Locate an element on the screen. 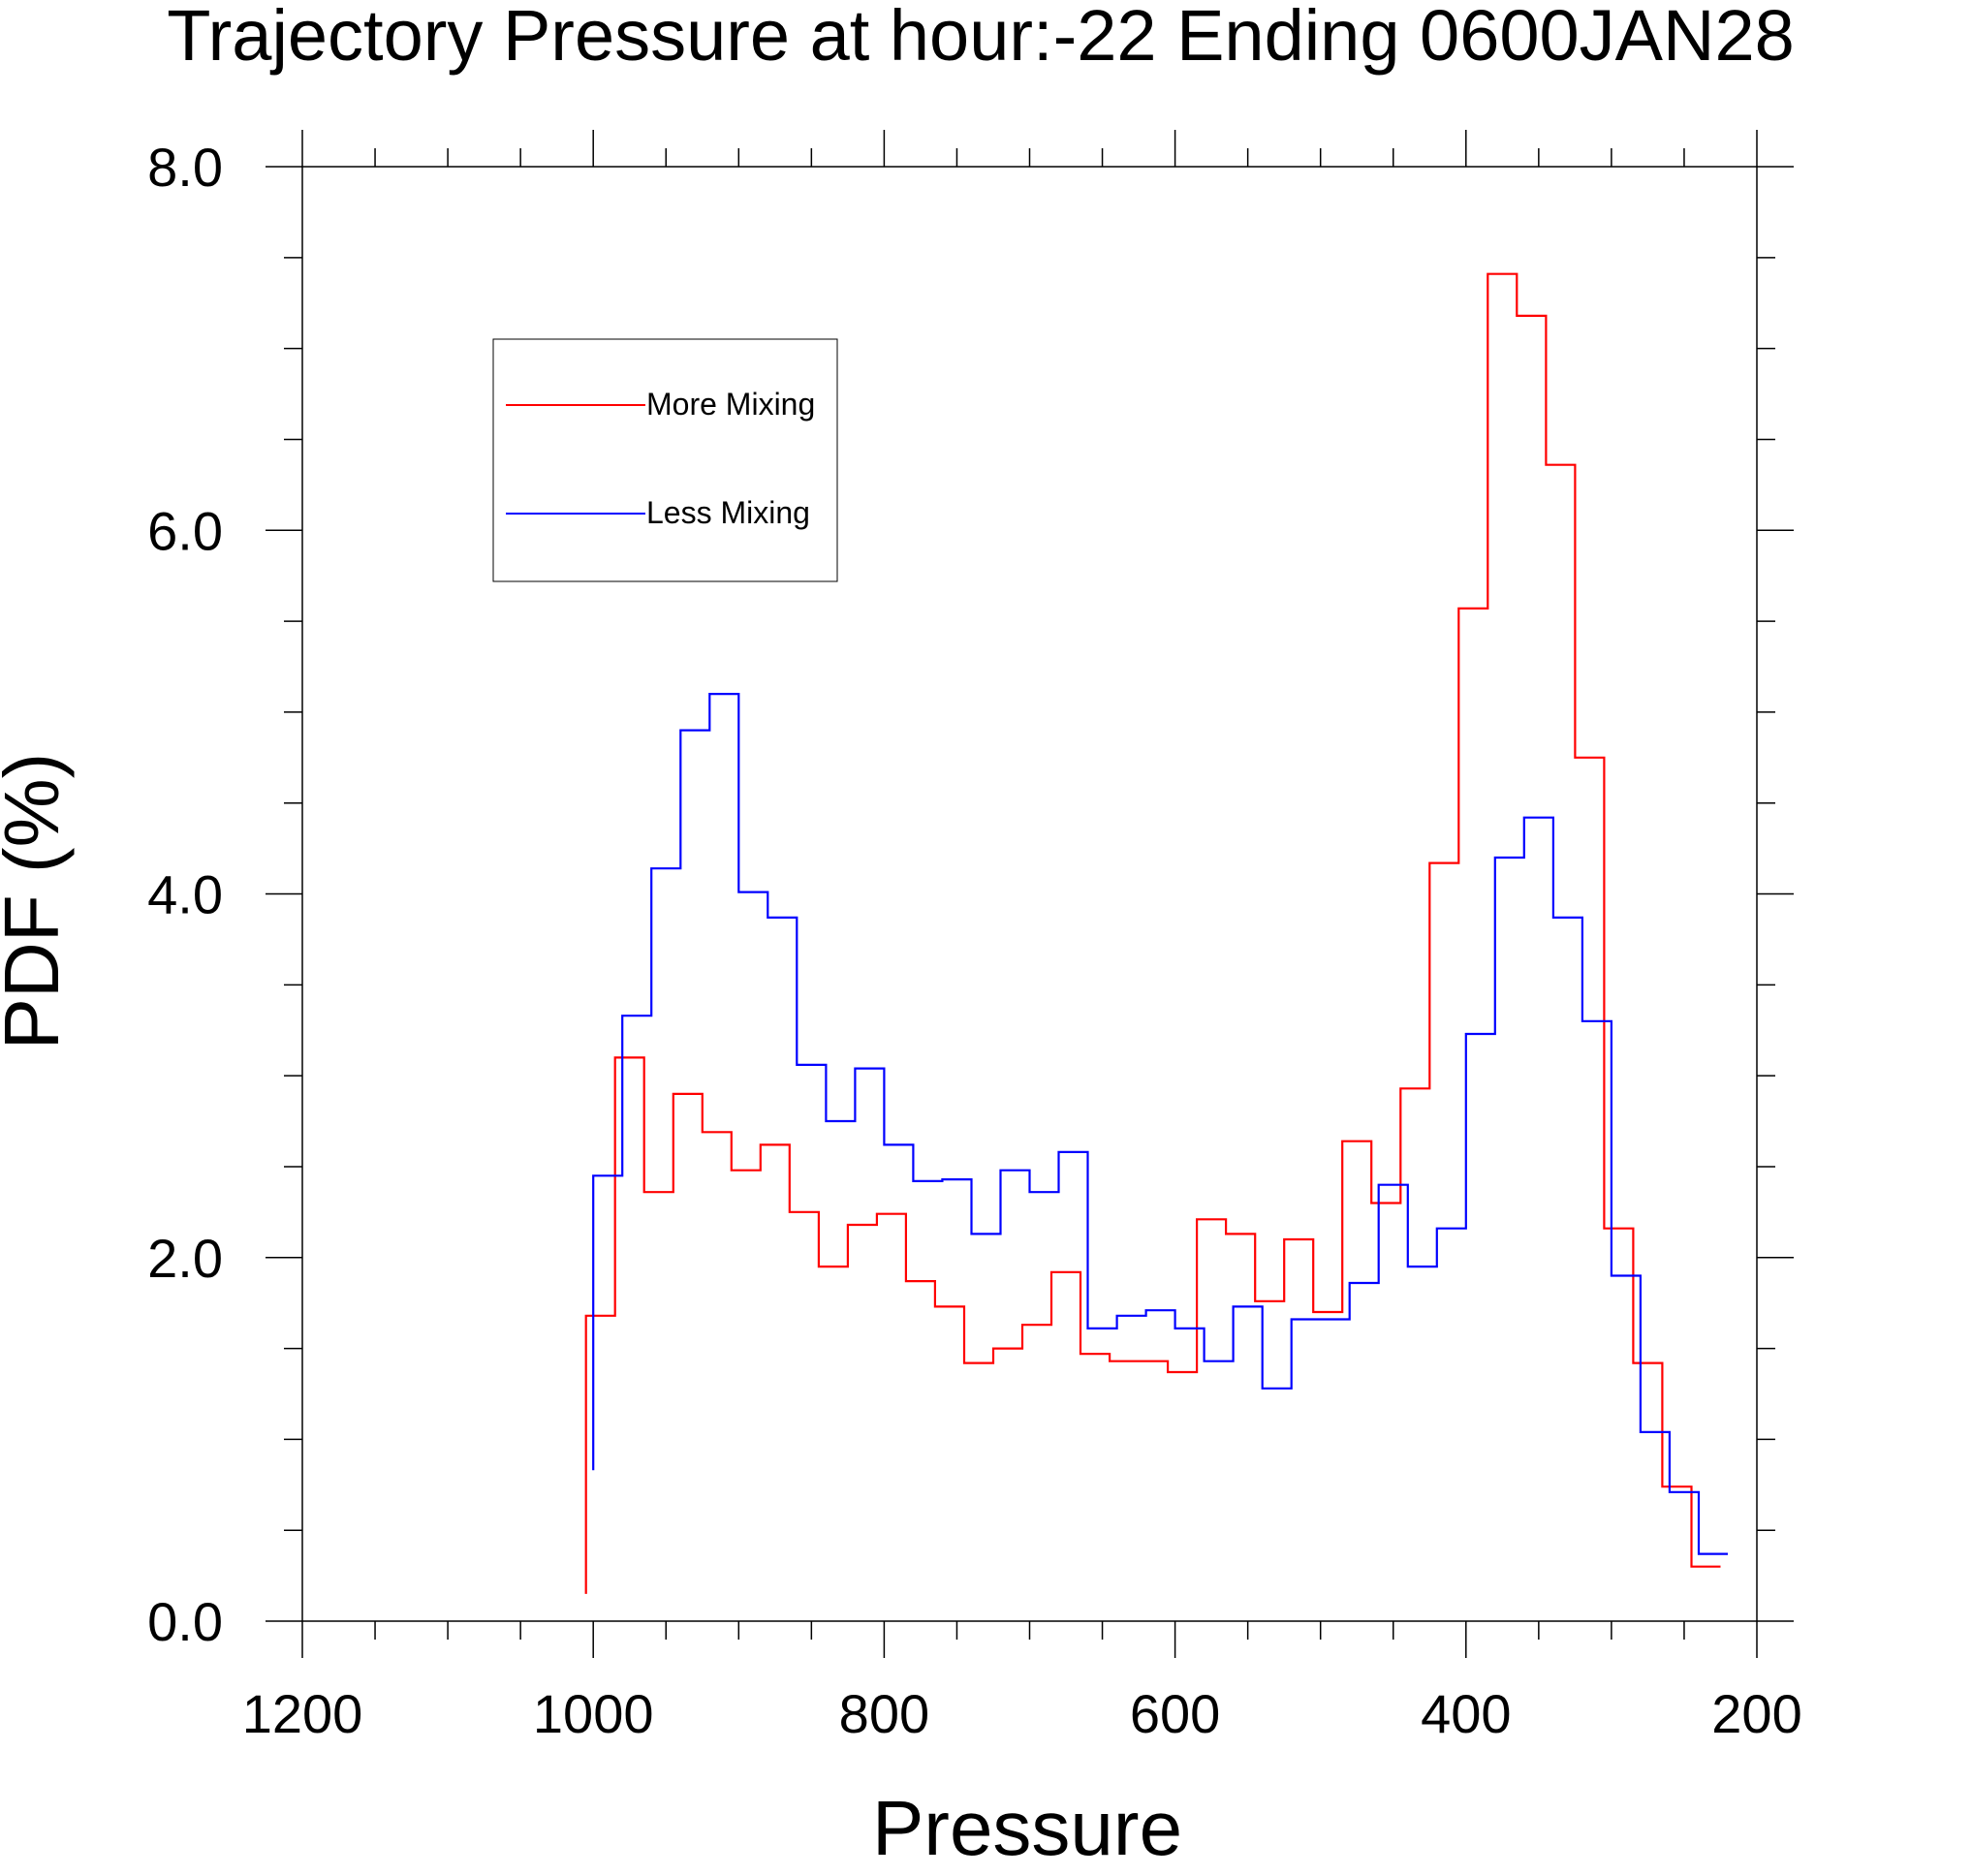 This screenshot has width=1972, height=1876. x-tick-label: 800 is located at coordinates (884, 1713).